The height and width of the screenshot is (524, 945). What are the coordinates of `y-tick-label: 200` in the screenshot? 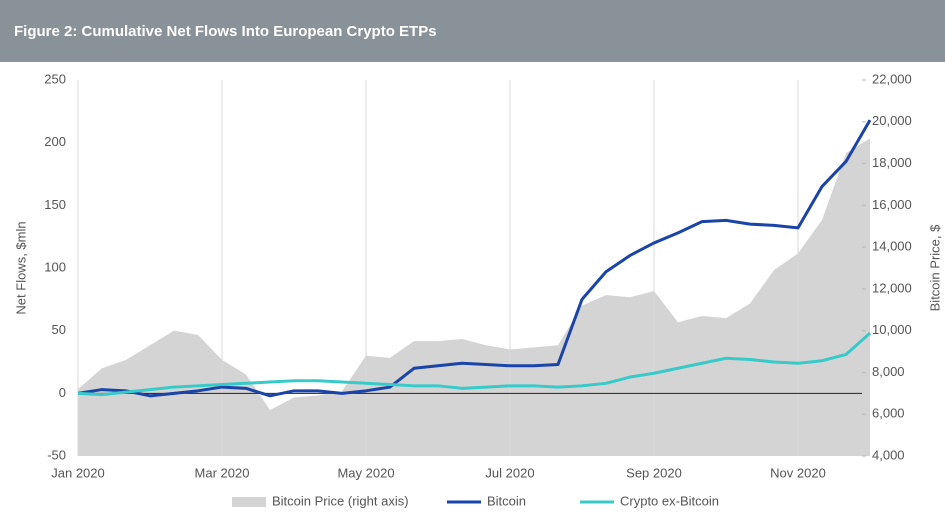 It's located at (55, 141).